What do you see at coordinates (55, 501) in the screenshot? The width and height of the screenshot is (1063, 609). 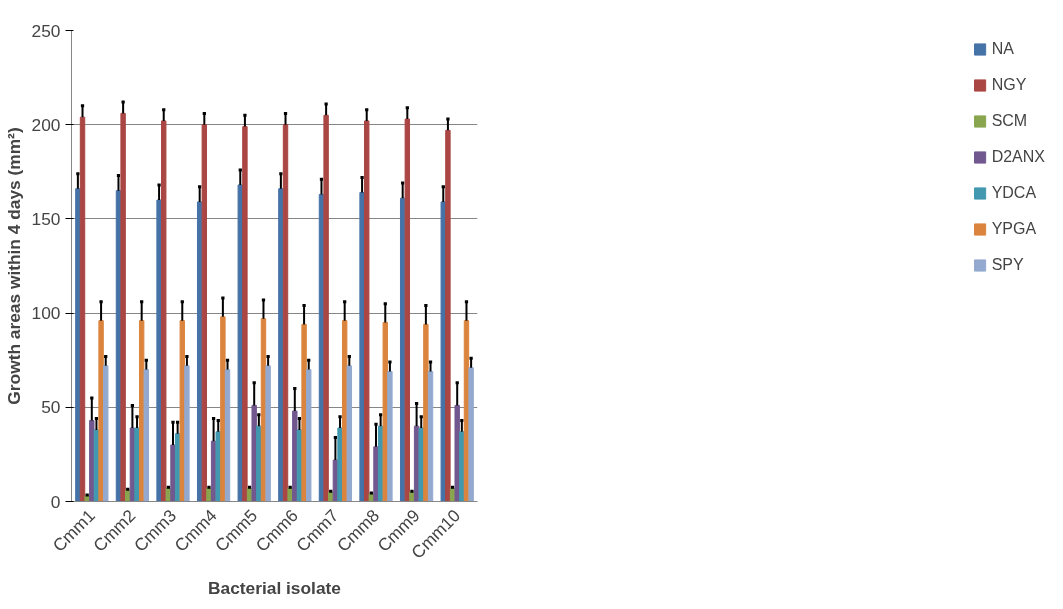 I see `y-tick-label: 0` at bounding box center [55, 501].